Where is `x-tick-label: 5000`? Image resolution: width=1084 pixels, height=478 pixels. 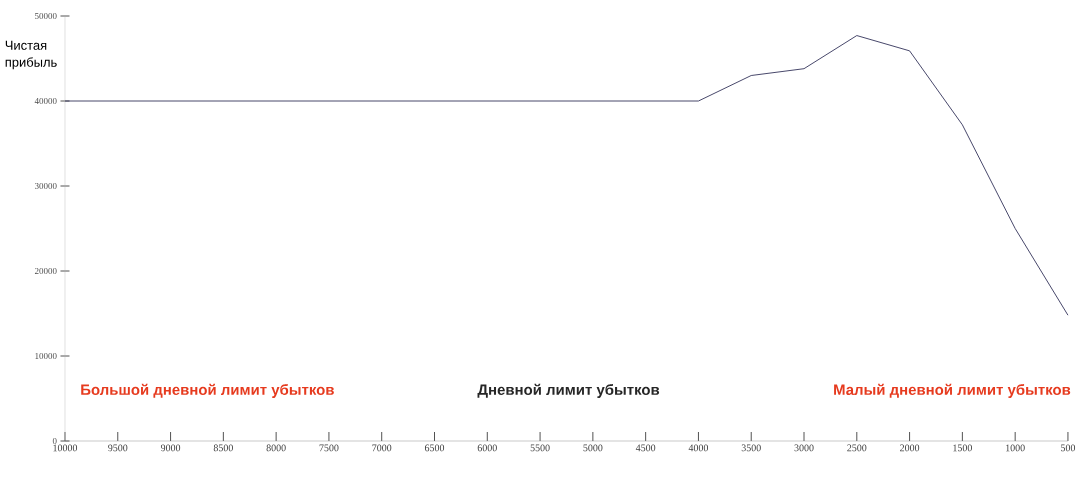 x-tick-label: 5000 is located at coordinates (593, 448).